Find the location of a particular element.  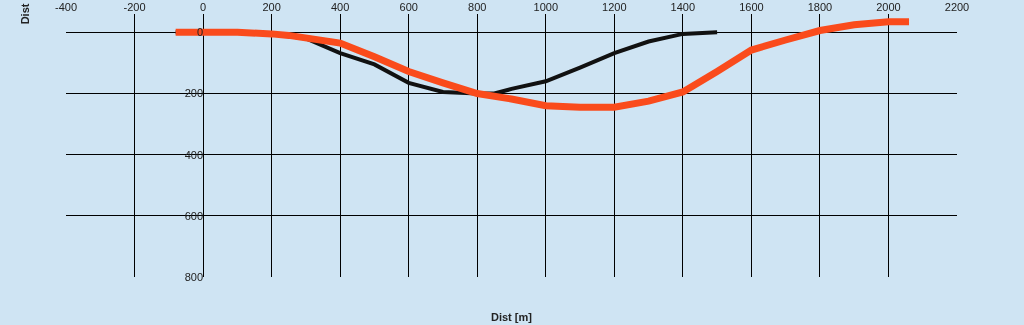

x-tick-label: 600 is located at coordinates (408, 6).